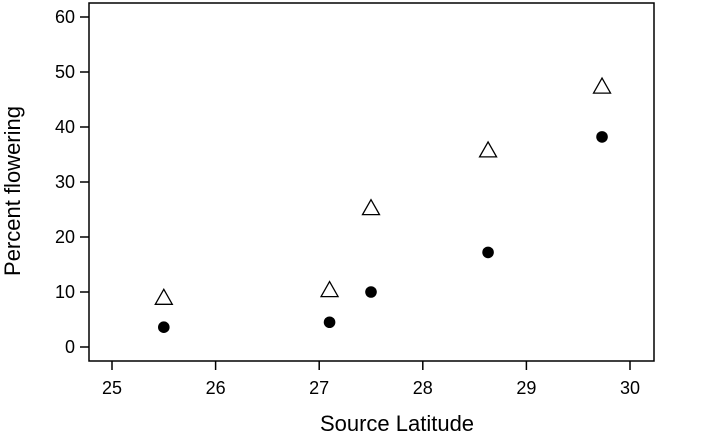 The width and height of the screenshot is (709, 441). Describe the element at coordinates (65, 127) in the screenshot. I see `y-tick-label: 40` at that location.